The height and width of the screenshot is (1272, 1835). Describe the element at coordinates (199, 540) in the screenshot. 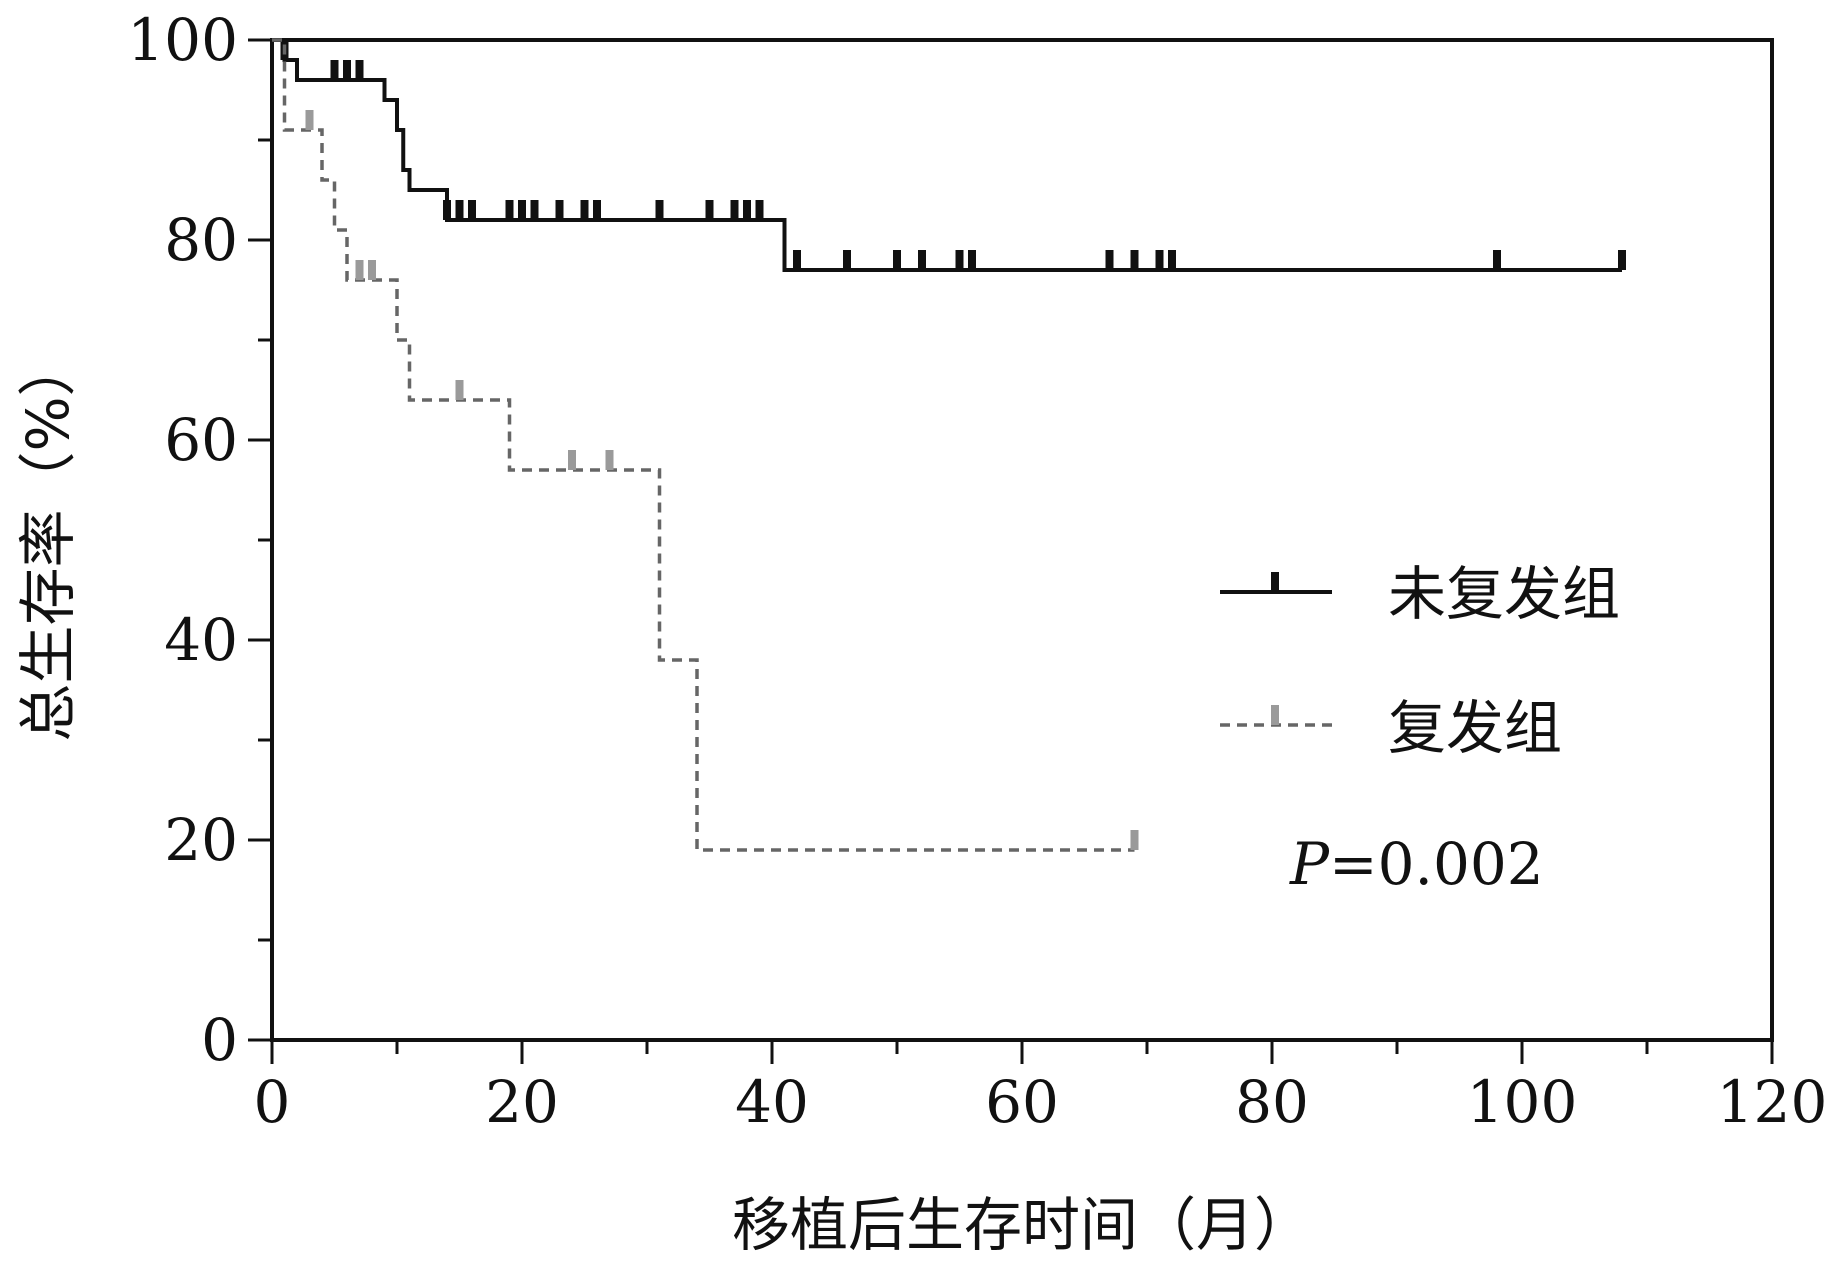

I see `y-axis-ticks: 0 20 40 60 80 100` at that location.